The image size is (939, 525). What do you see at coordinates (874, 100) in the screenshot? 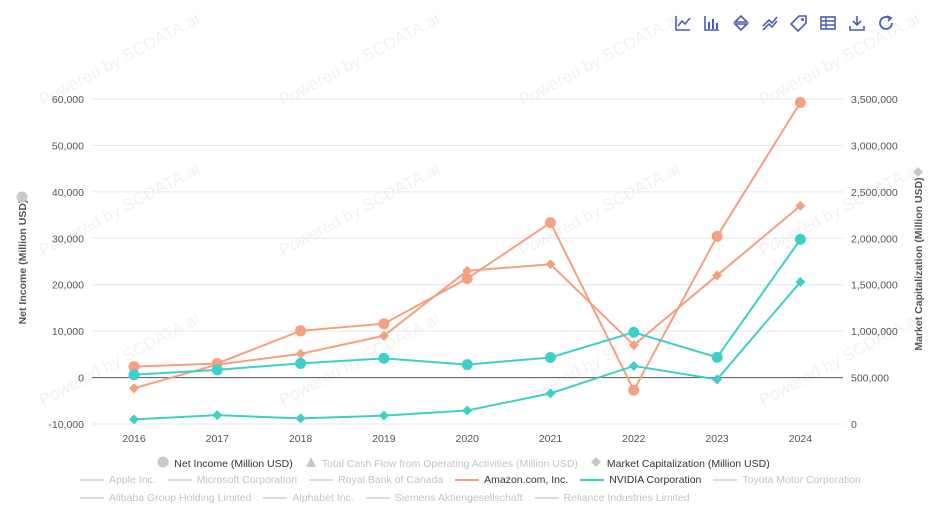
I see `right-axis-tick-label: 3,500,000` at bounding box center [874, 100].